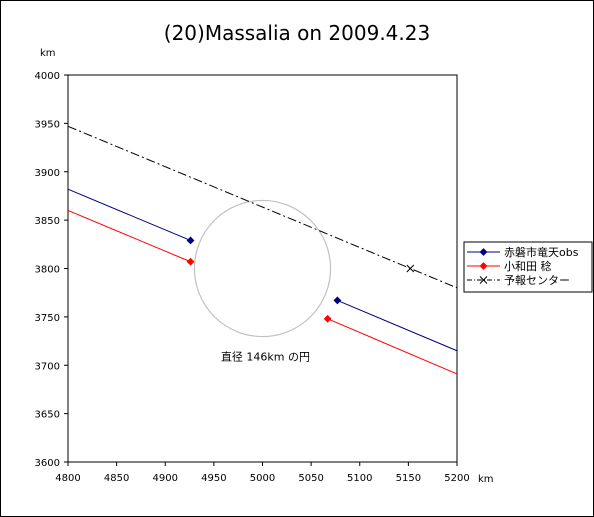  Describe the element at coordinates (47, 270) in the screenshot. I see `y-tick-label: 3800` at that location.